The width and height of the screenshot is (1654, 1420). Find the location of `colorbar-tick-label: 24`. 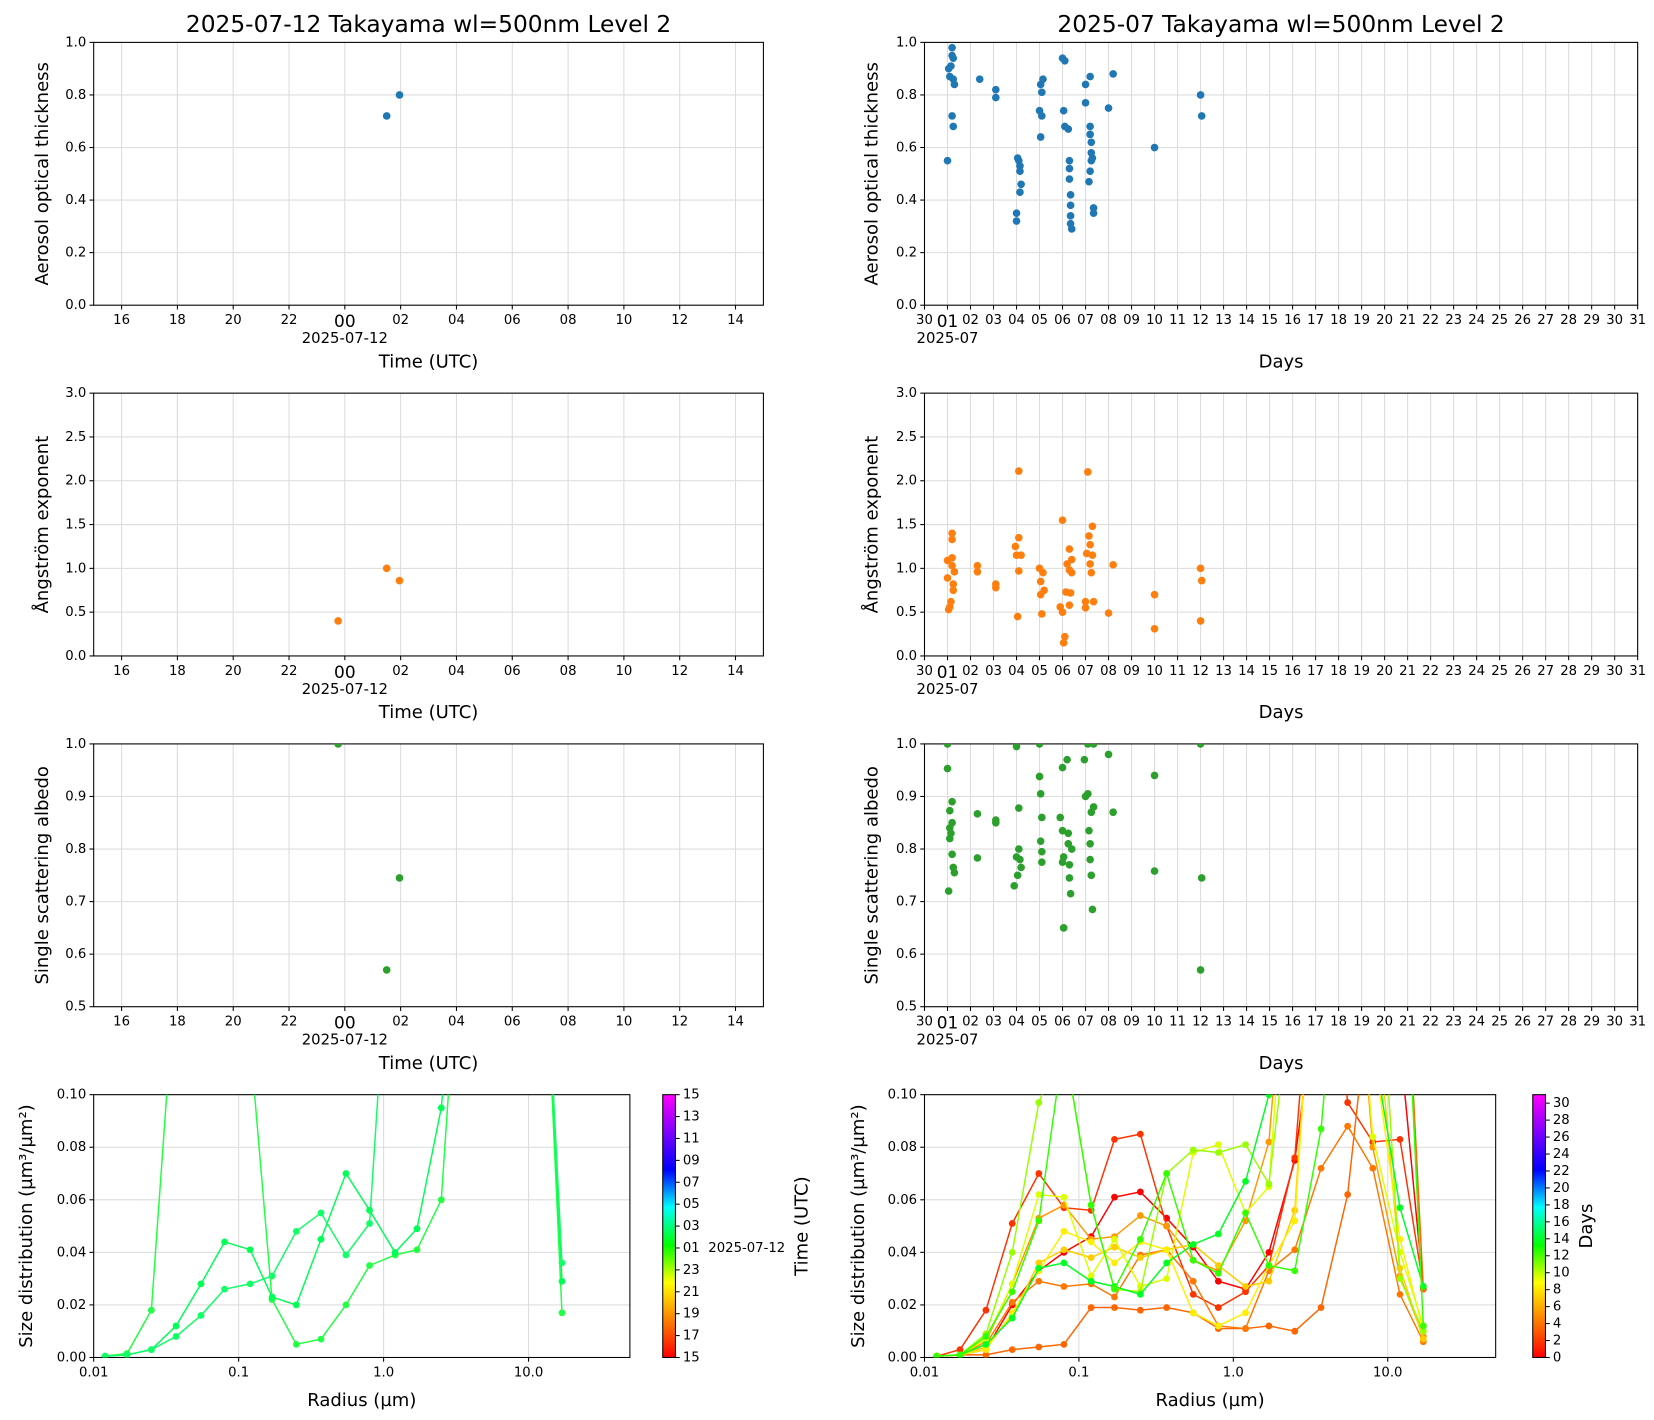

colorbar-tick-label: 24 is located at coordinates (1561, 1154).